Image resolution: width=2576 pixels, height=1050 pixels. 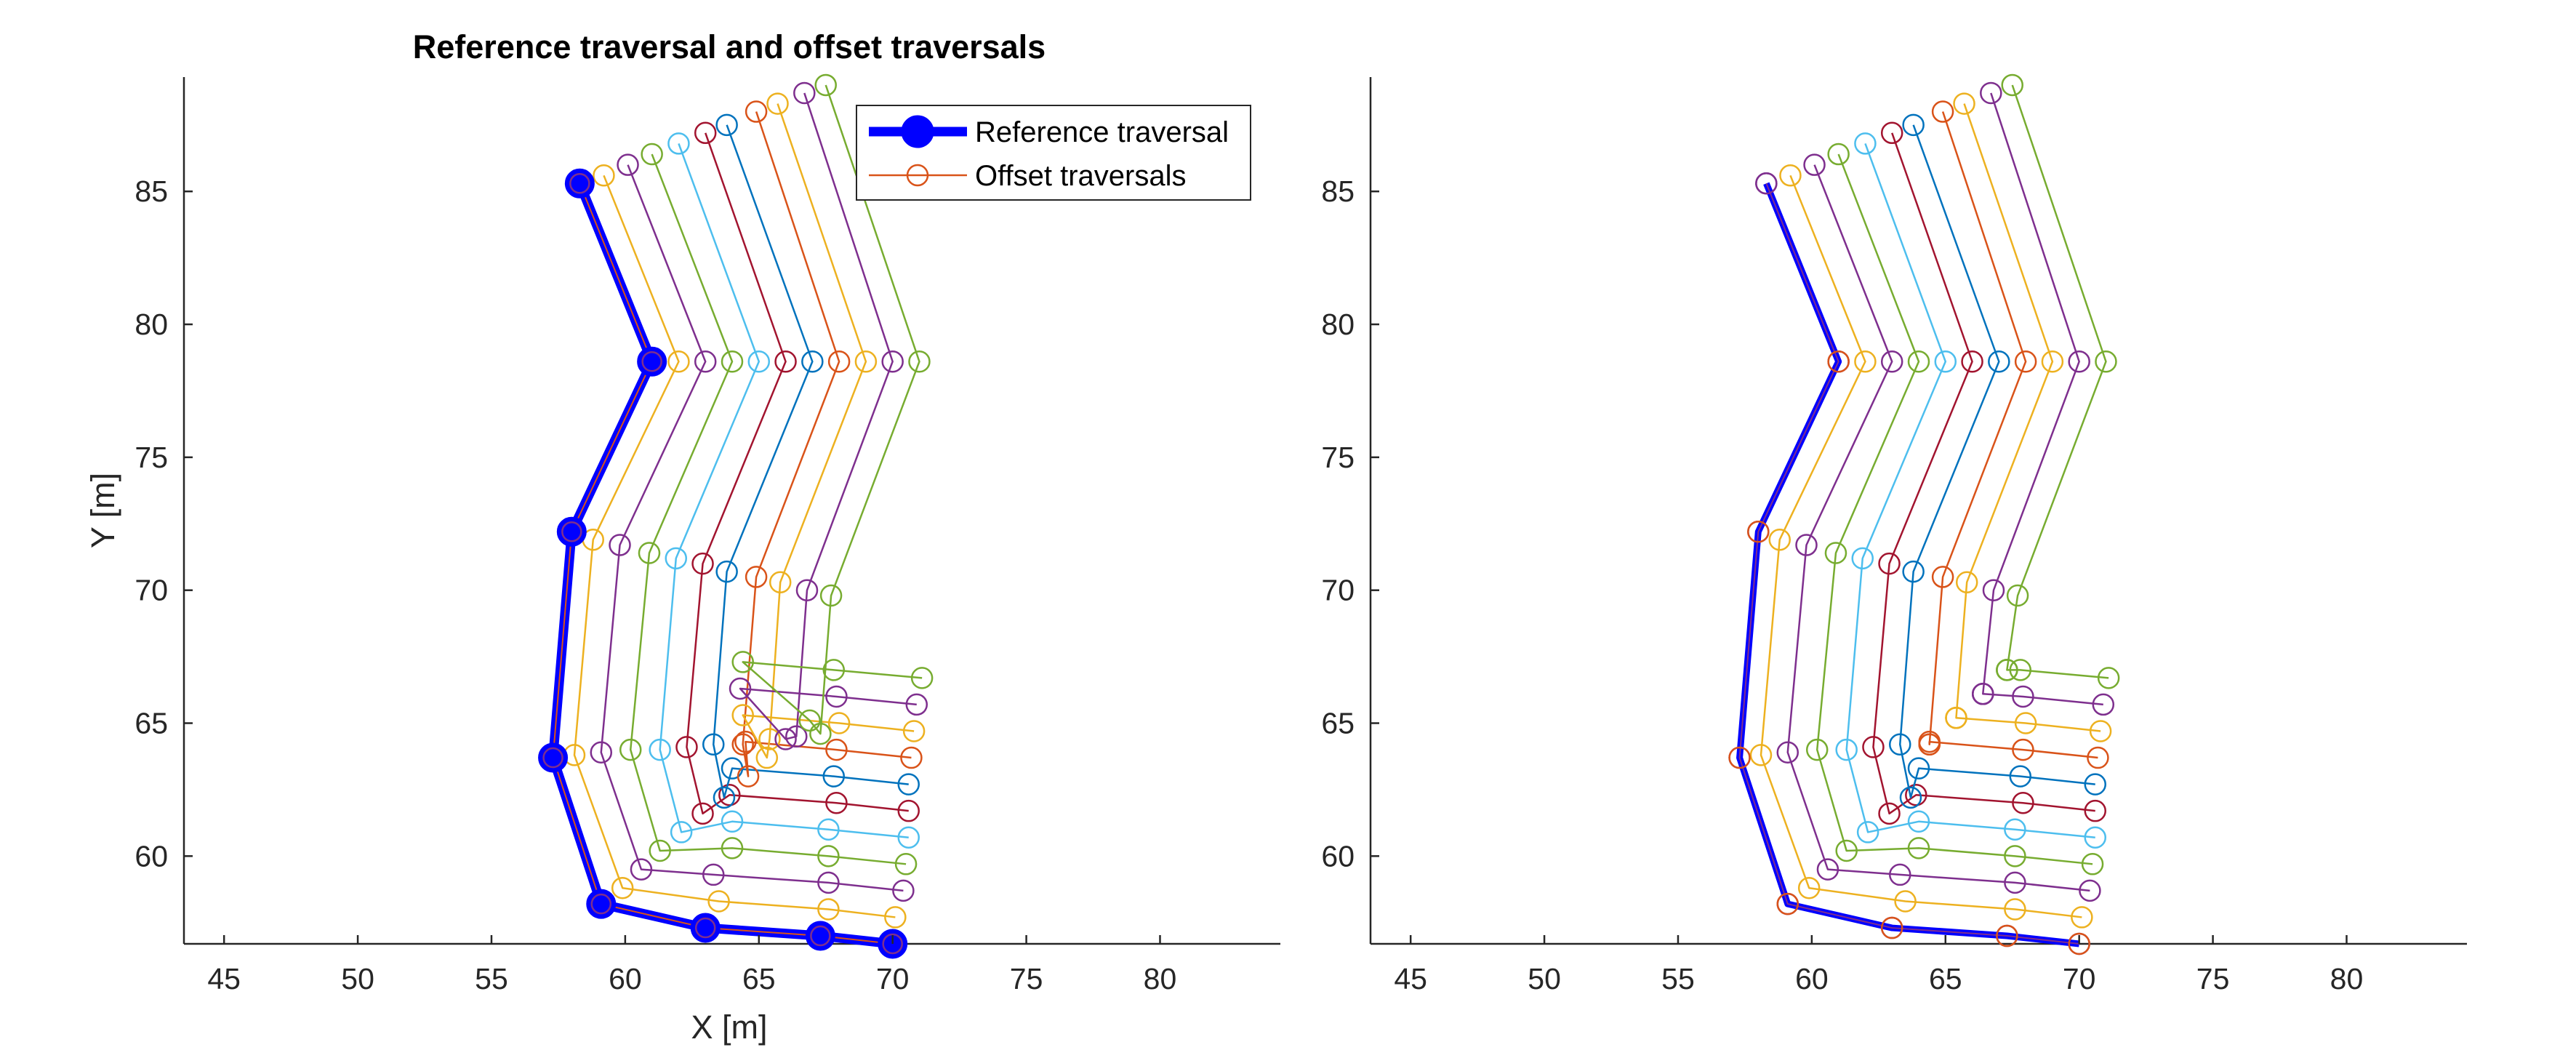 What do you see at coordinates (1160, 978) in the screenshot?
I see `left-x-tick-label: 80` at bounding box center [1160, 978].